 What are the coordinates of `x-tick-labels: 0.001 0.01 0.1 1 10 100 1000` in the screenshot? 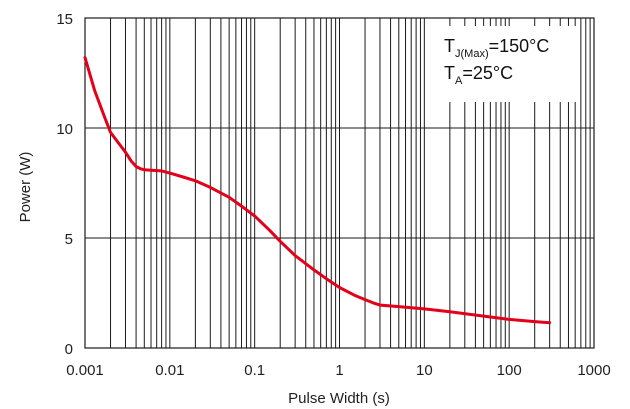 It's located at (338, 370).